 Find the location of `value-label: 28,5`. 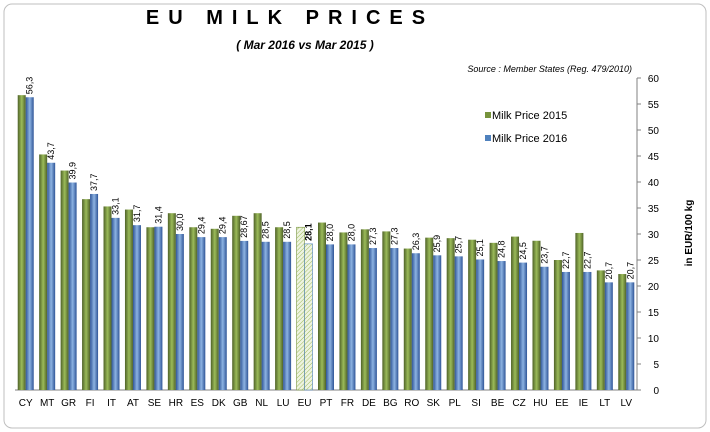

value-label: 28,5 is located at coordinates (266, 230).